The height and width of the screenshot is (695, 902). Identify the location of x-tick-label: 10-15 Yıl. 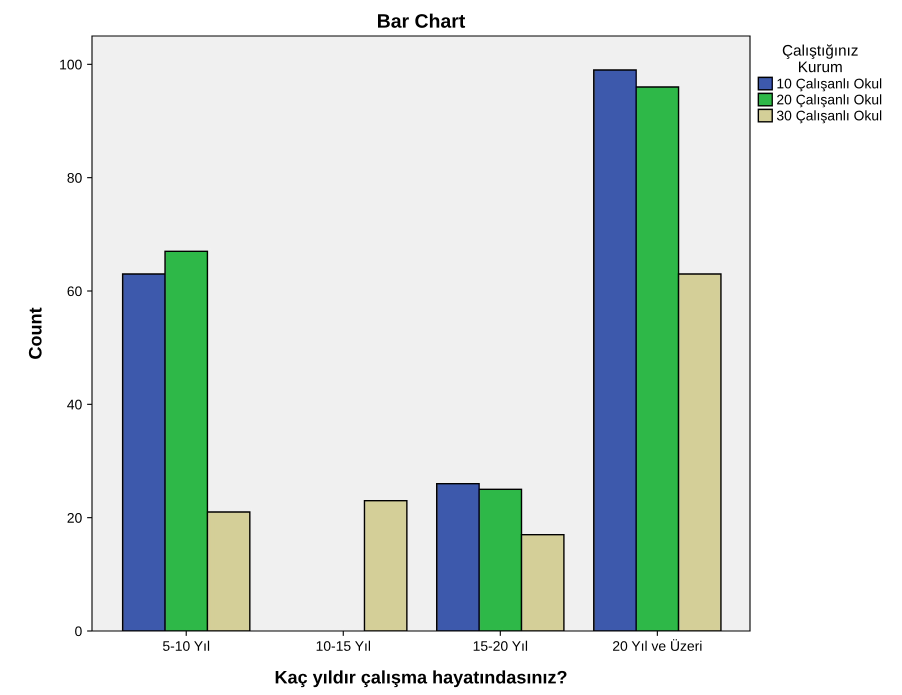
(343, 645).